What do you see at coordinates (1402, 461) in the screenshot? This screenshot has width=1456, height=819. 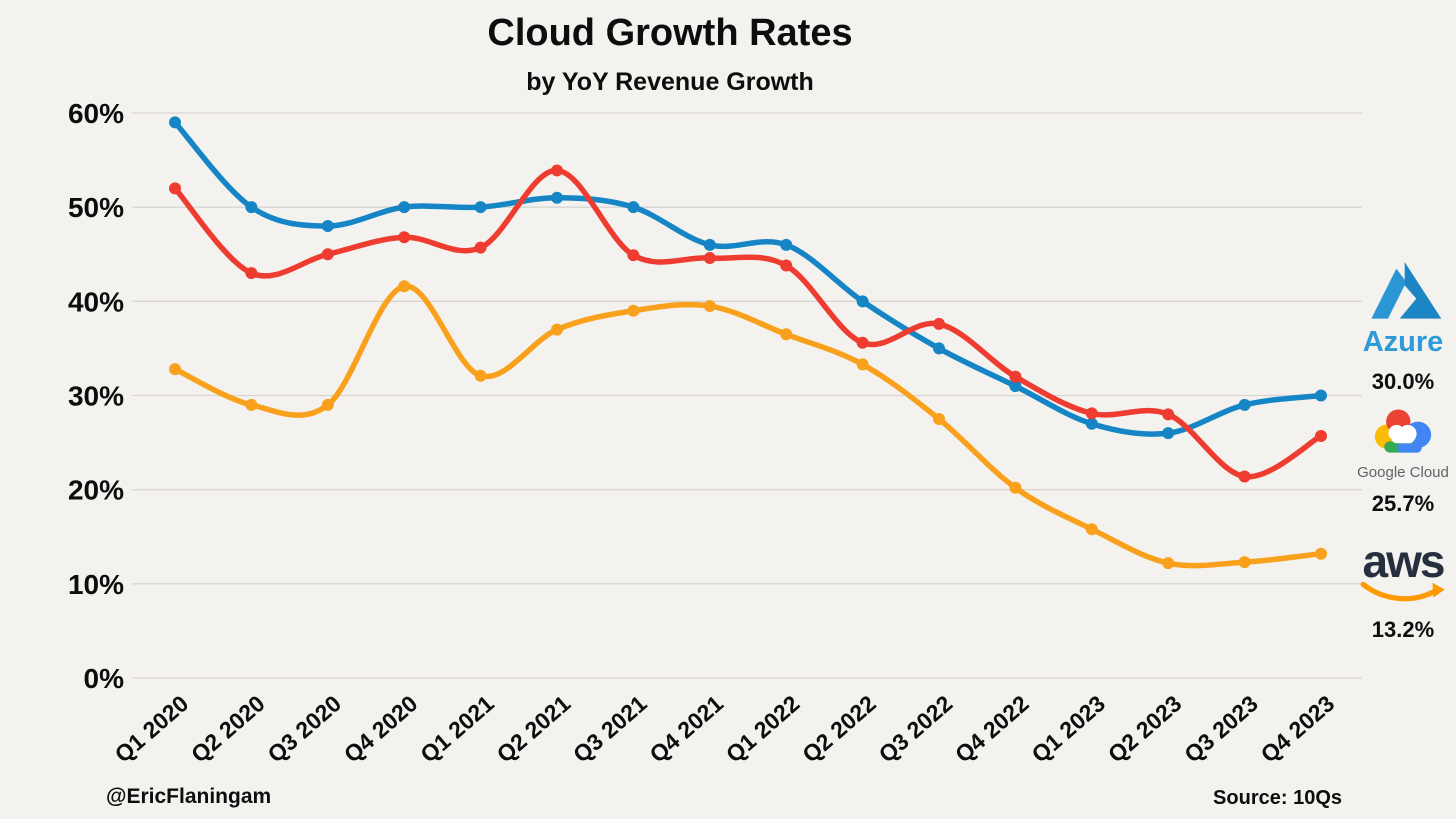 I see `legend-item-google-cloud: Google Cloud 25.7%` at bounding box center [1402, 461].